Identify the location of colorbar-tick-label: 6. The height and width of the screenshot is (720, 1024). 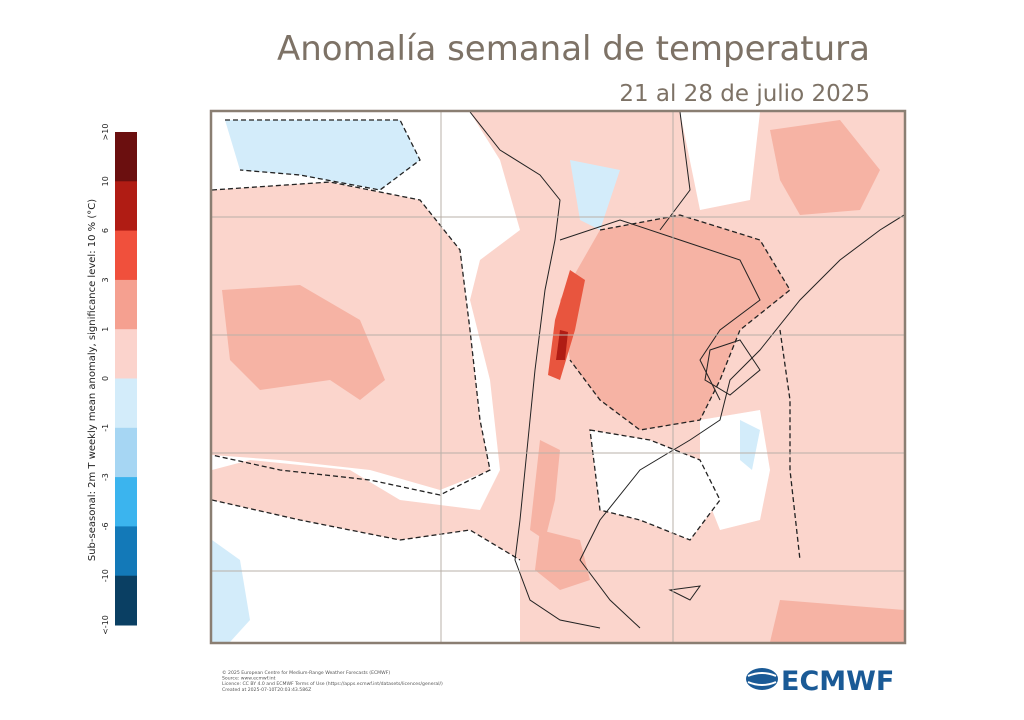
(105, 230).